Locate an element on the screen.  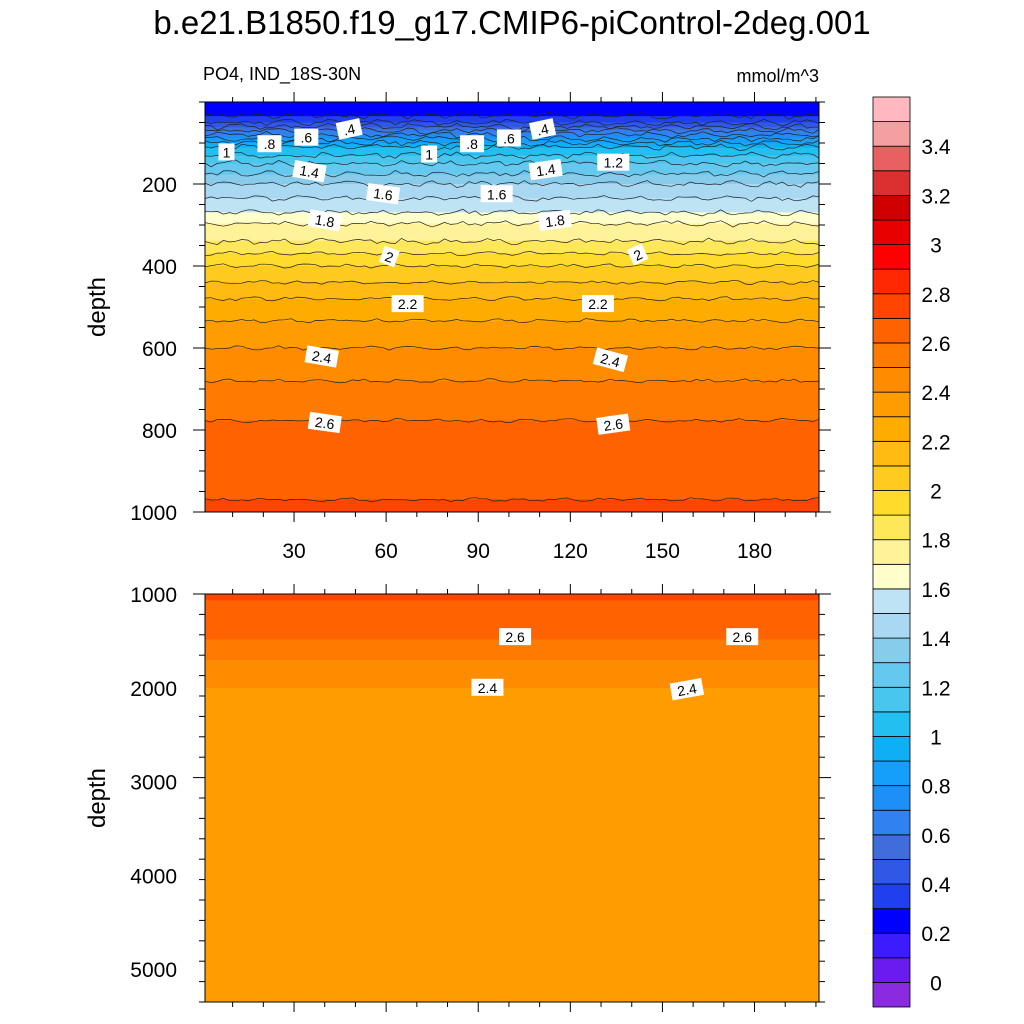
colorbar-tick-label: 0.6 is located at coordinates (935, 836).